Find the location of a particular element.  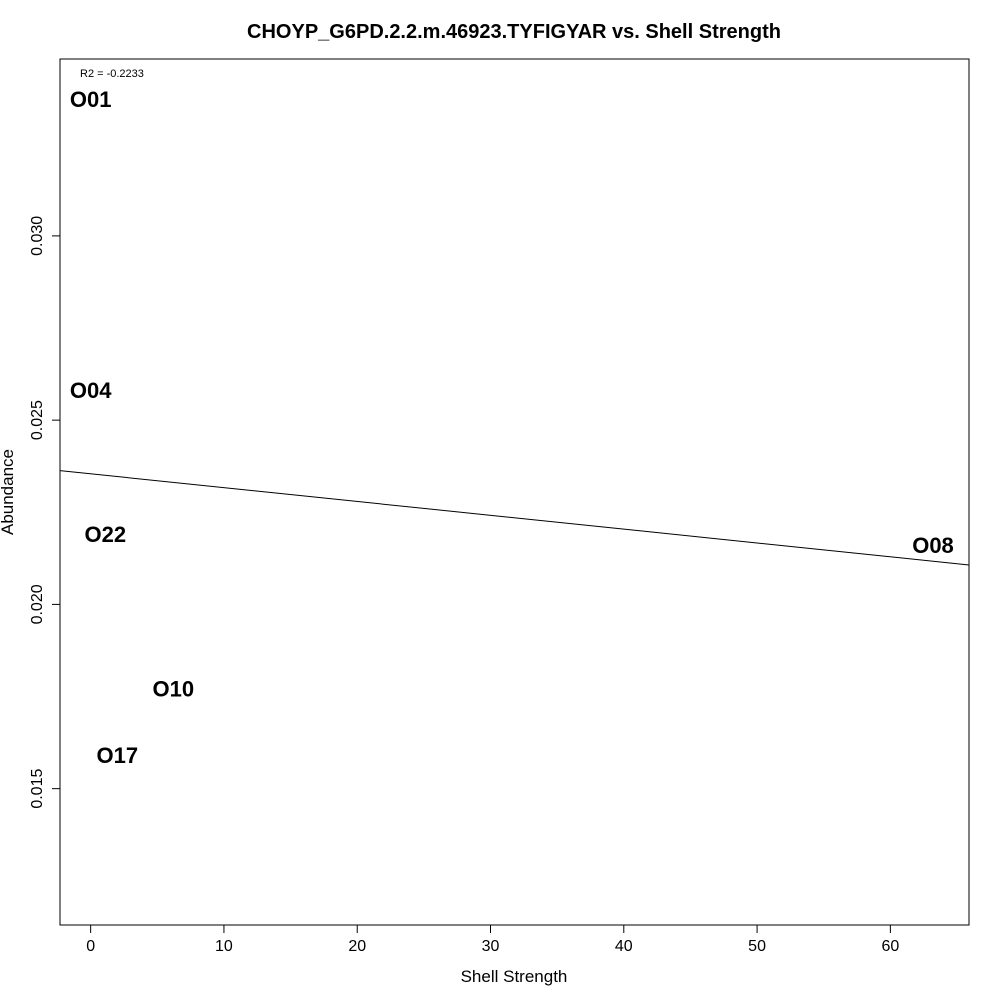

point-label: O17 is located at coordinates (118, 755).